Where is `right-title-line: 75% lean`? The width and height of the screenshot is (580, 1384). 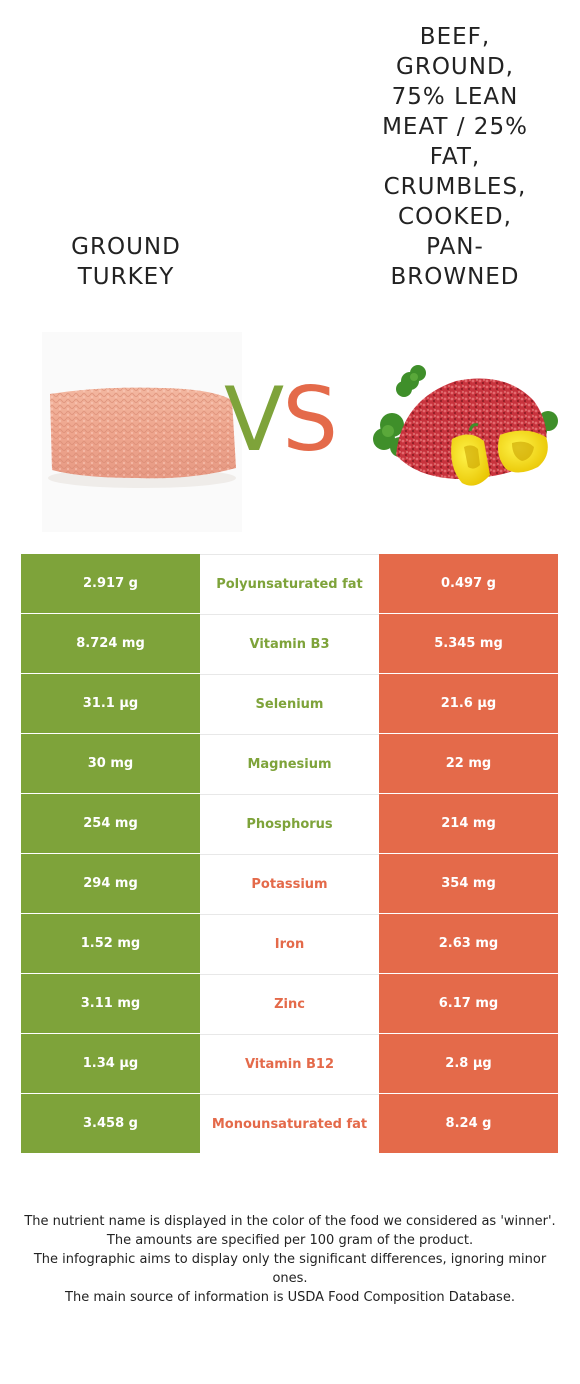
right-title-line: 75% lean is located at coordinates (455, 97).